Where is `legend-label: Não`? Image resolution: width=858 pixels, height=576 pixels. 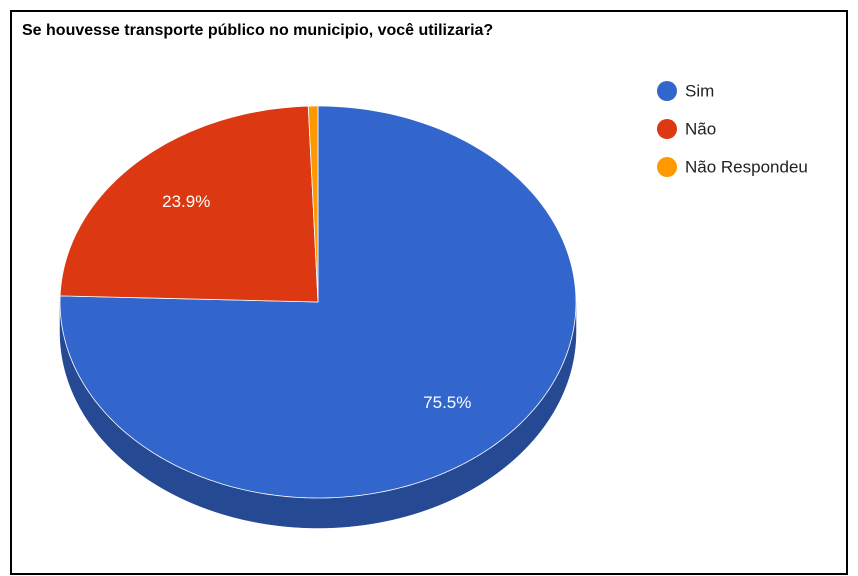
legend-label: Não is located at coordinates (700, 128).